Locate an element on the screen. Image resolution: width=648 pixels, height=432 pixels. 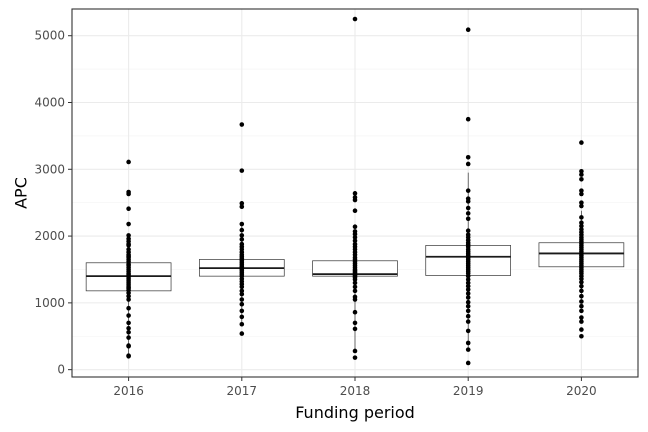
y-tick-label: 4000 is located at coordinates (49, 103).